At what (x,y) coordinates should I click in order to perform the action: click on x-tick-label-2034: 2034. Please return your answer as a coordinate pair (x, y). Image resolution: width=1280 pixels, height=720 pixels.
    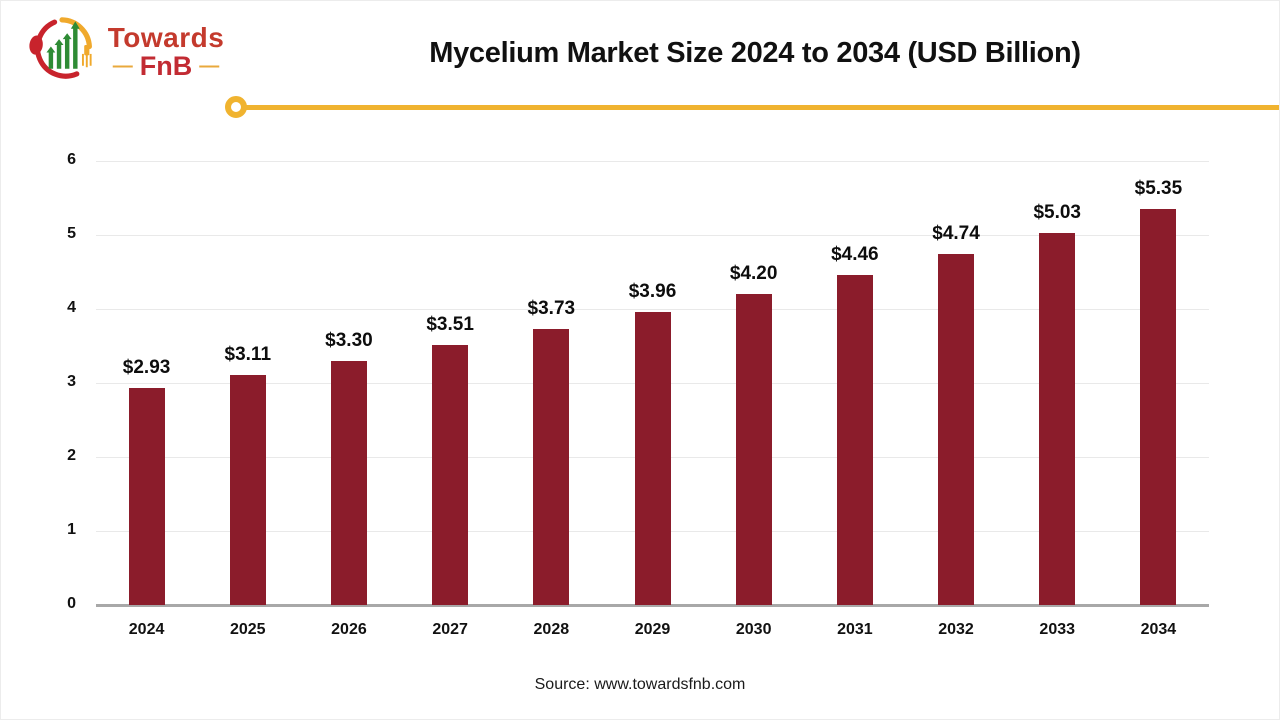
    Looking at the image, I should click on (1158, 629).